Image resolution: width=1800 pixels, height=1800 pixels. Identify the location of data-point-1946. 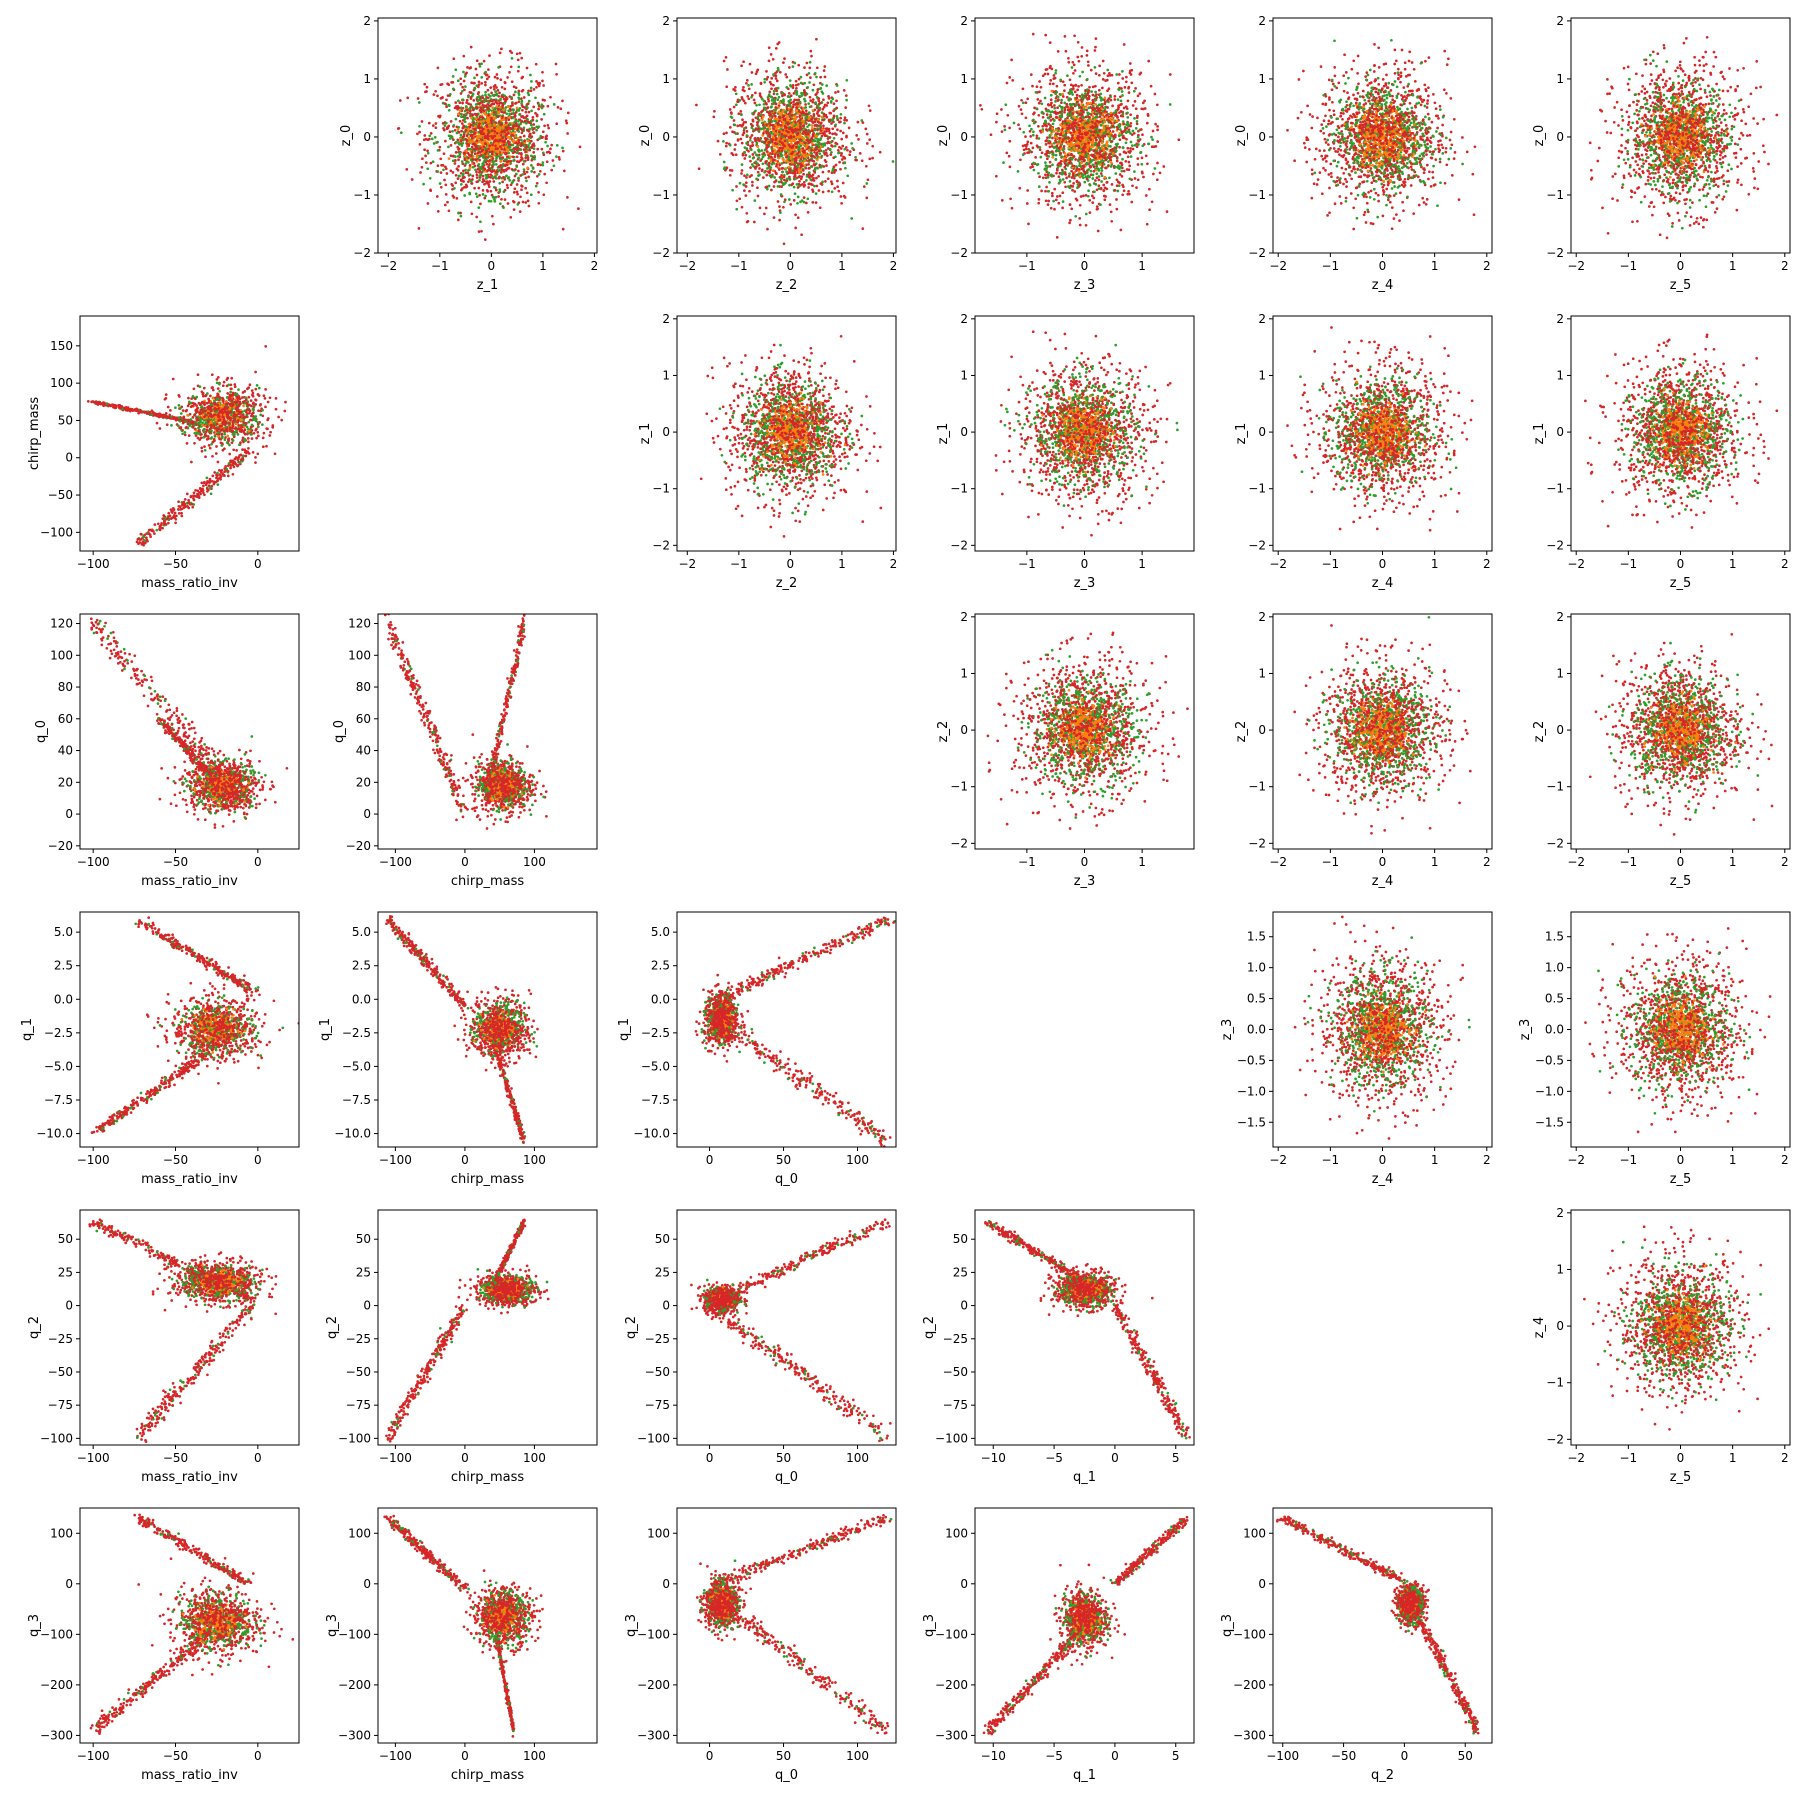
(825, 135).